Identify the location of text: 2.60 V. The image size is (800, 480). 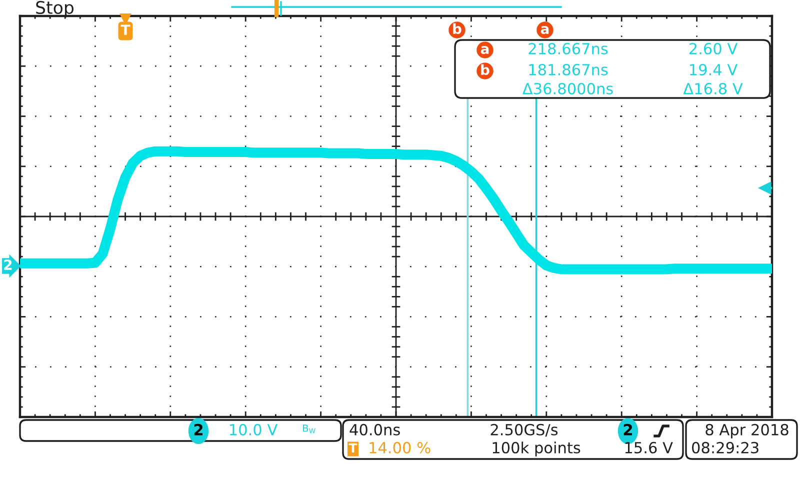
(713, 48).